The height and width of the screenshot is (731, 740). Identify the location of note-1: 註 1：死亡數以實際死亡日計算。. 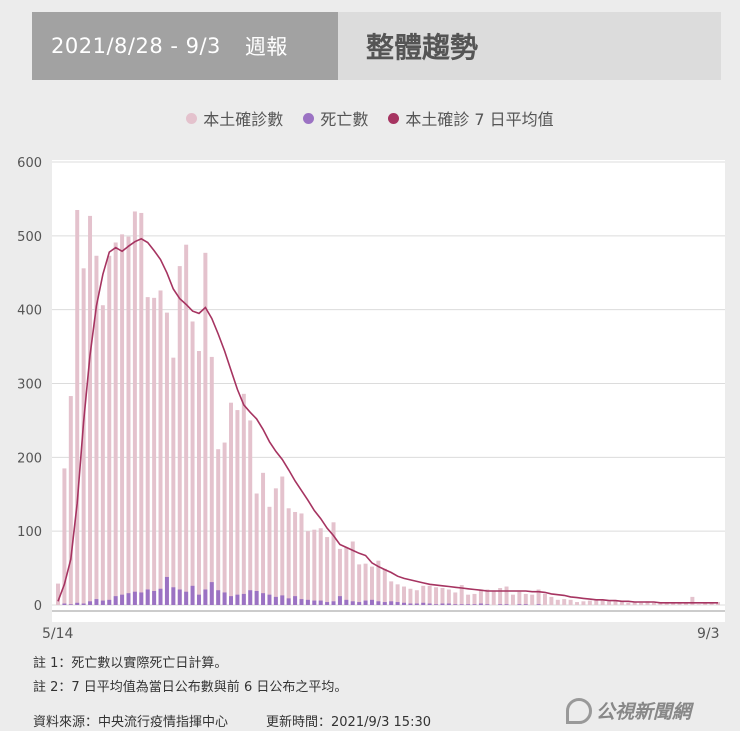
(130, 663).